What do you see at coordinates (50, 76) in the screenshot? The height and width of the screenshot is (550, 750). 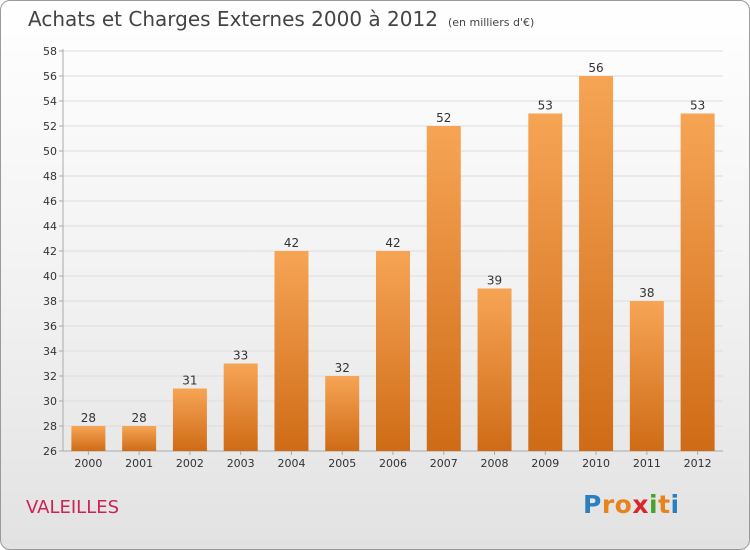 I see `y-tick-label: 56` at bounding box center [50, 76].